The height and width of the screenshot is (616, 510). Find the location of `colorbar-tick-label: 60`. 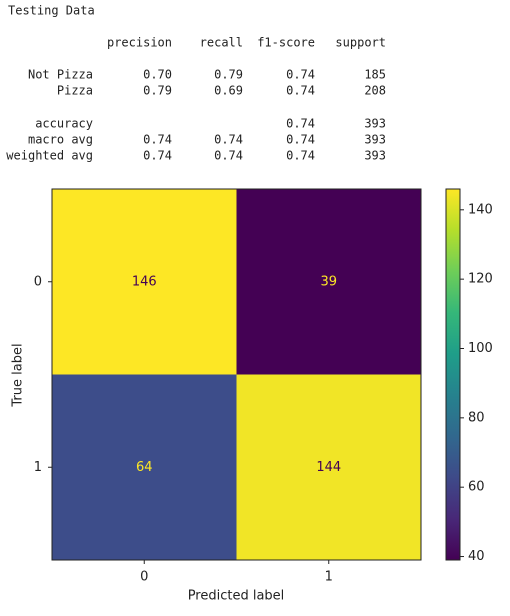

colorbar-tick-label: 60 is located at coordinates (476, 487).